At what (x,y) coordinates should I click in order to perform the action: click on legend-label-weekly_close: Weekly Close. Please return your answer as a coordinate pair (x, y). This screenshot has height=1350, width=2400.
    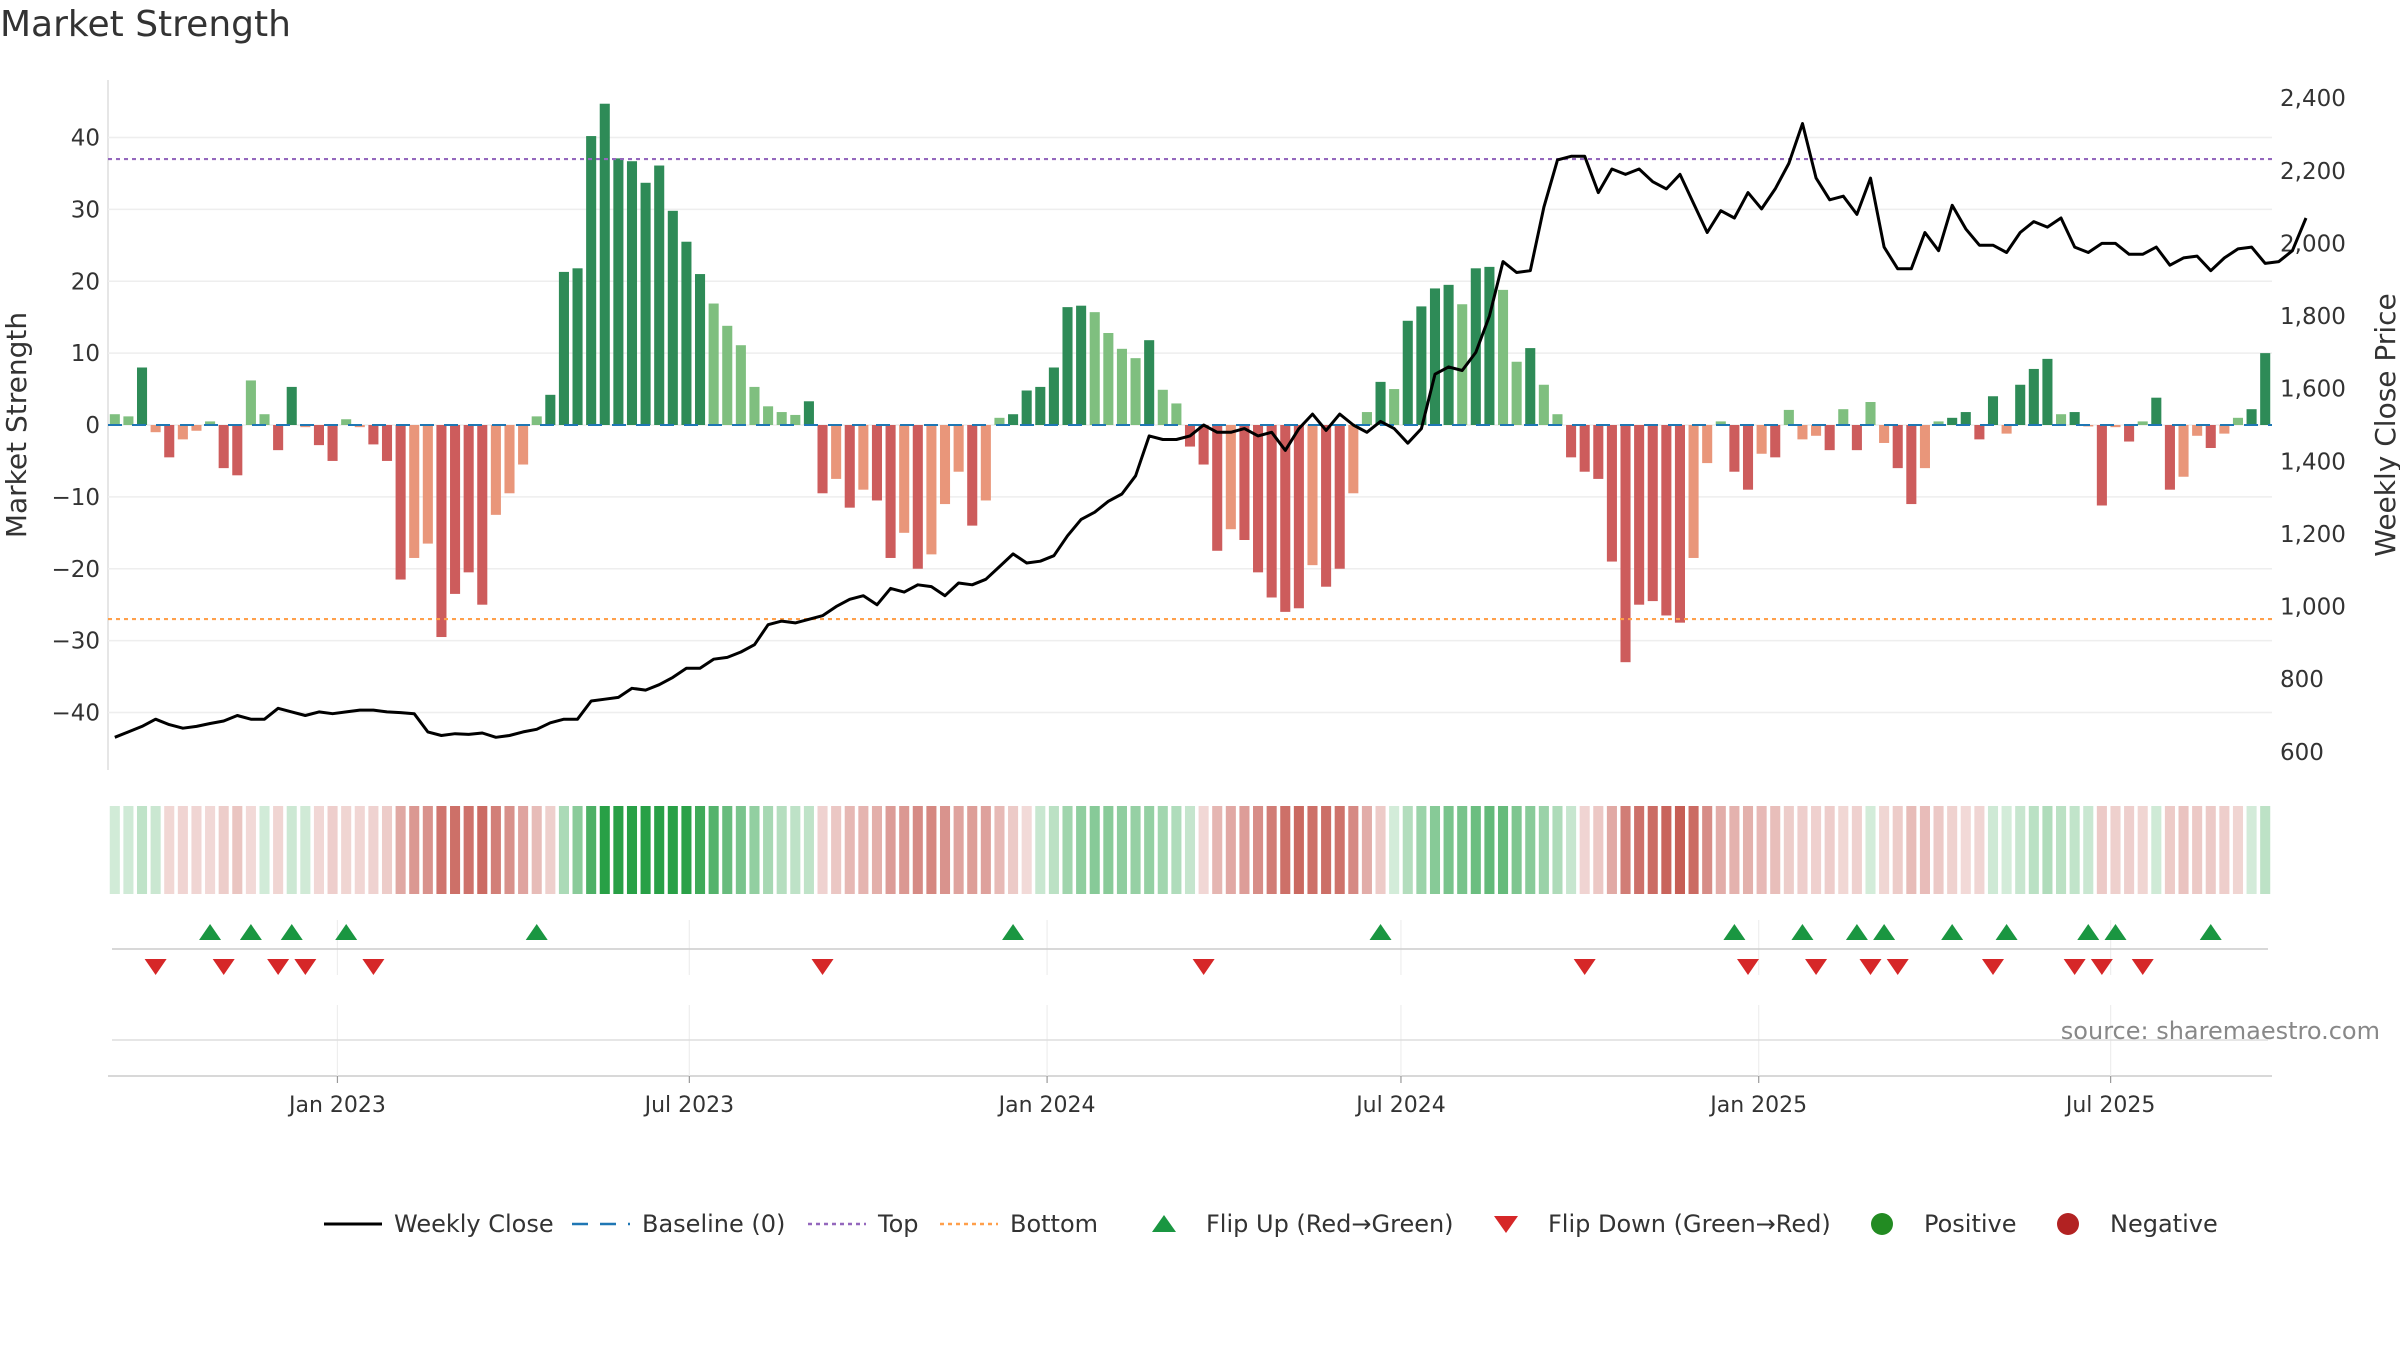
    Looking at the image, I should click on (474, 1224).